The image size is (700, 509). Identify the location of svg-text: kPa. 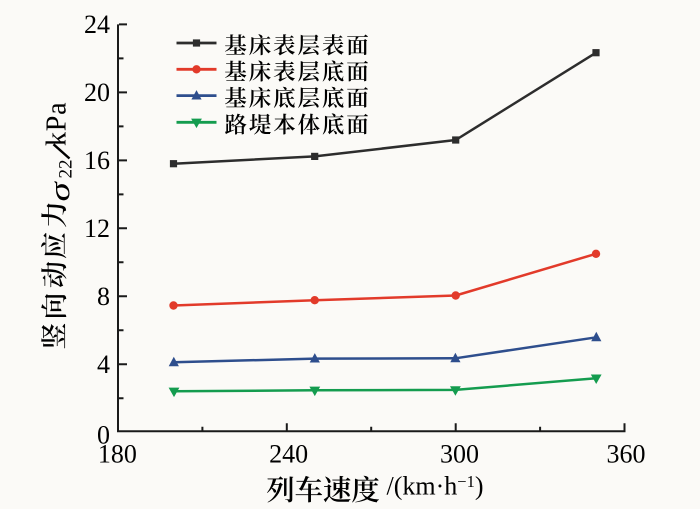
(57, 124).